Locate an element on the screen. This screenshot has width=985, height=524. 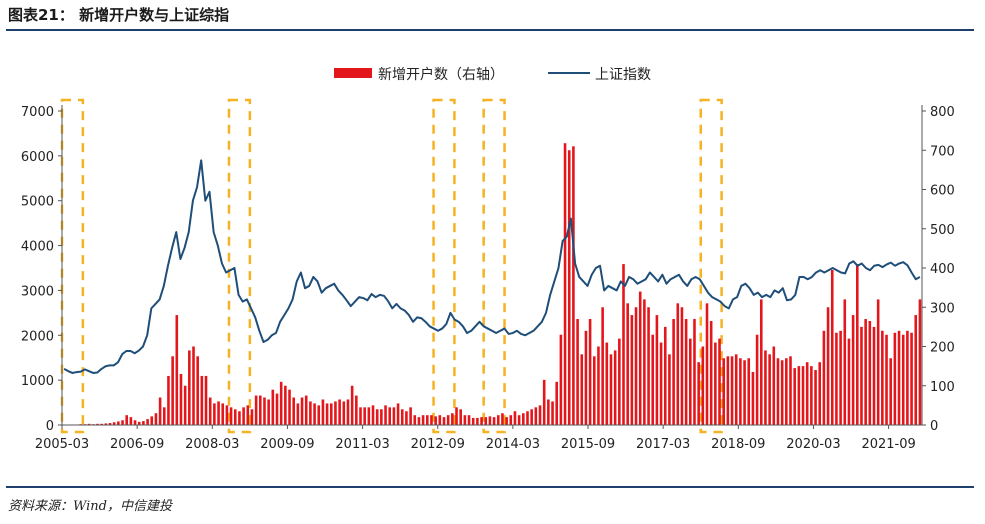
right-tick-label: 300 is located at coordinates (942, 308).